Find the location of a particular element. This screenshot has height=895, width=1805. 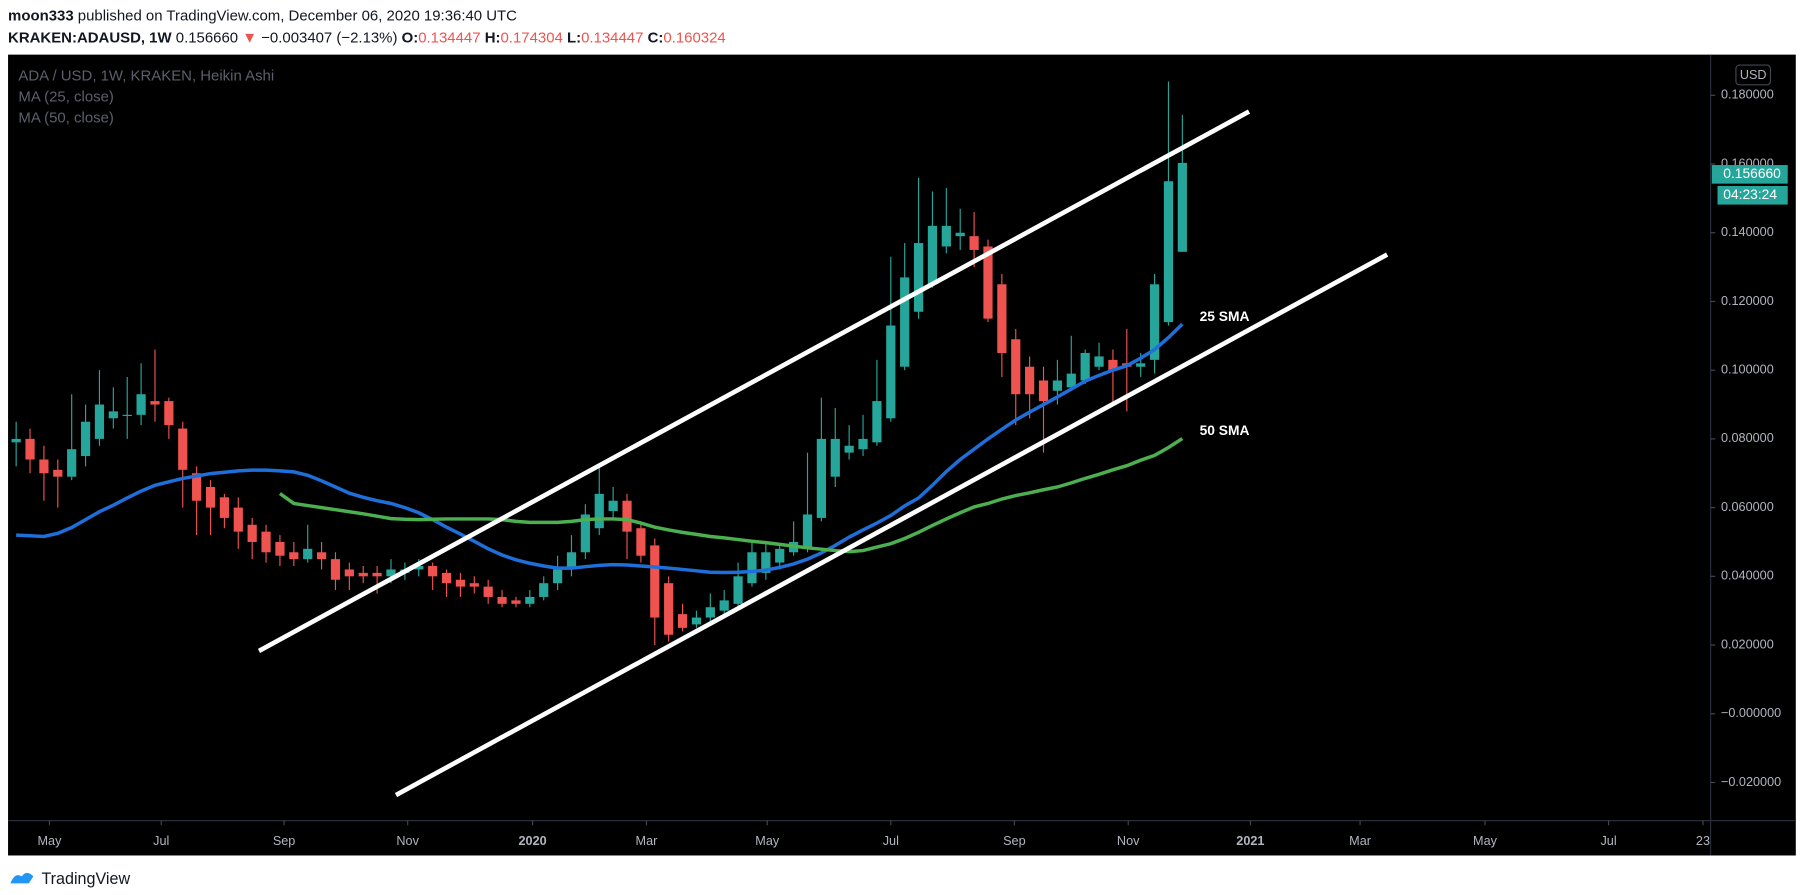

ohlc-key: O: is located at coordinates (410, 37).